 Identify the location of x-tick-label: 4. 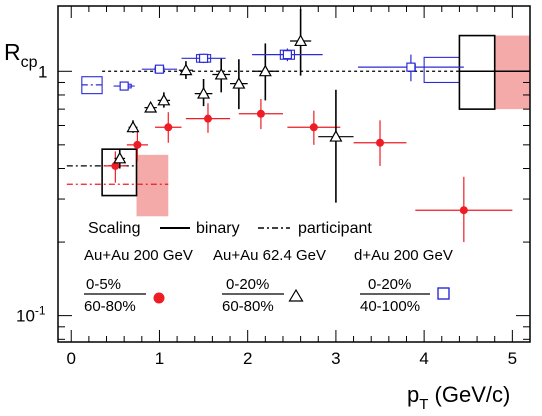
(423, 358).